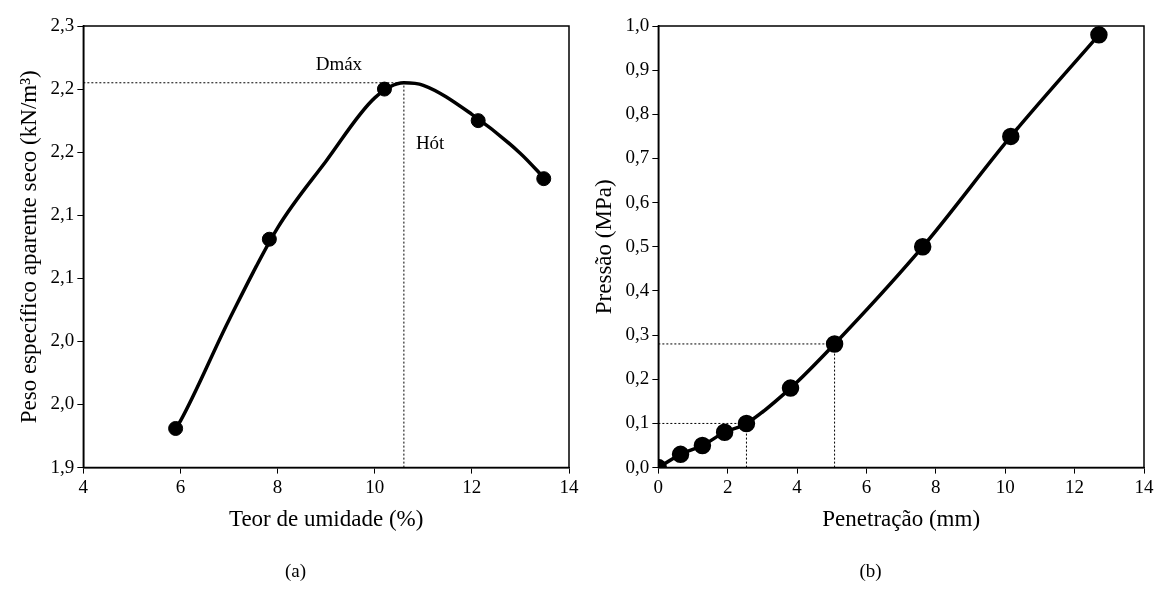 The width and height of the screenshot is (1166, 610). I want to click on y-axis-title: Pressão (MPa), so click(603, 247).